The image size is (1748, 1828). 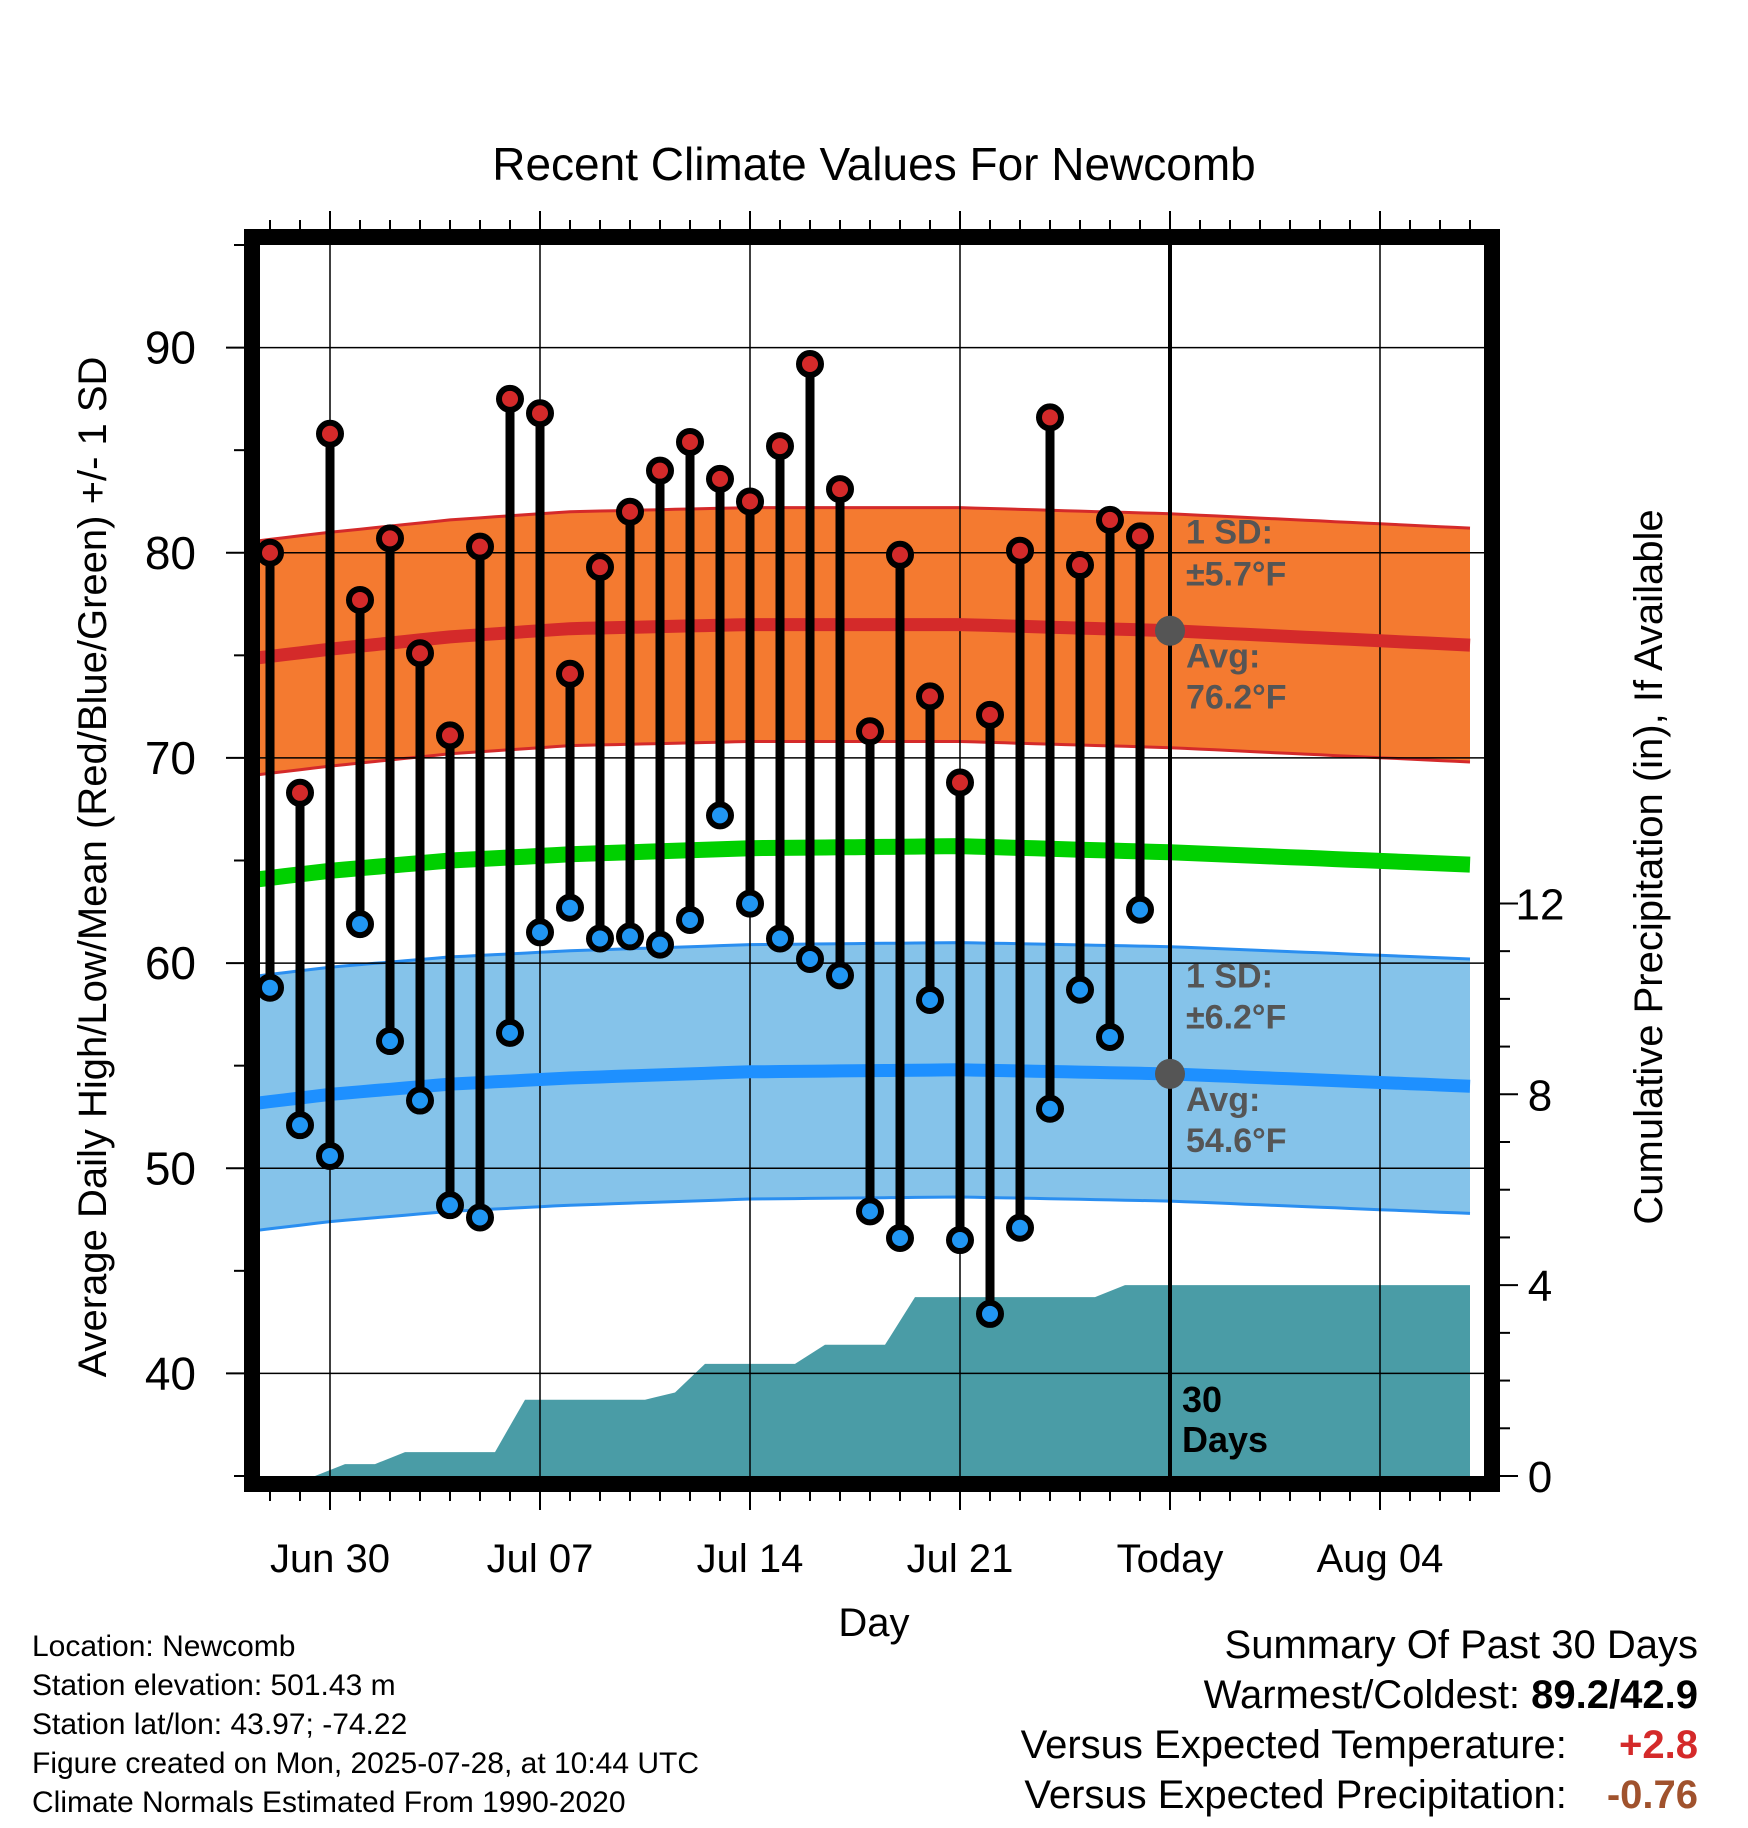 What do you see at coordinates (170, 348) in the screenshot?
I see `y-tick-label: 90` at bounding box center [170, 348].